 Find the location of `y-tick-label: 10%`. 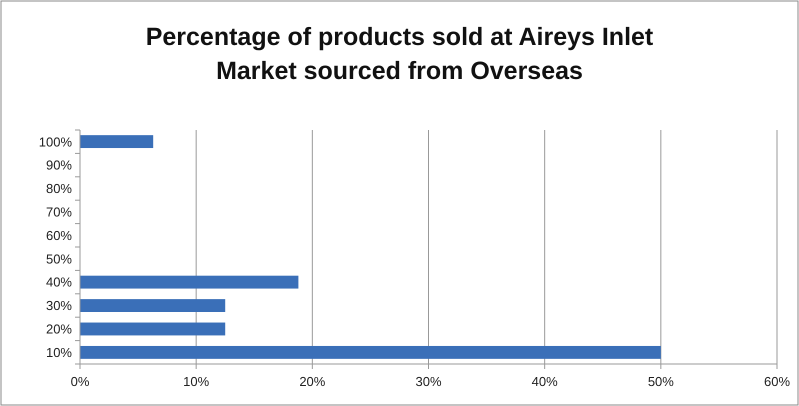

y-tick-label: 10% is located at coordinates (59, 352).